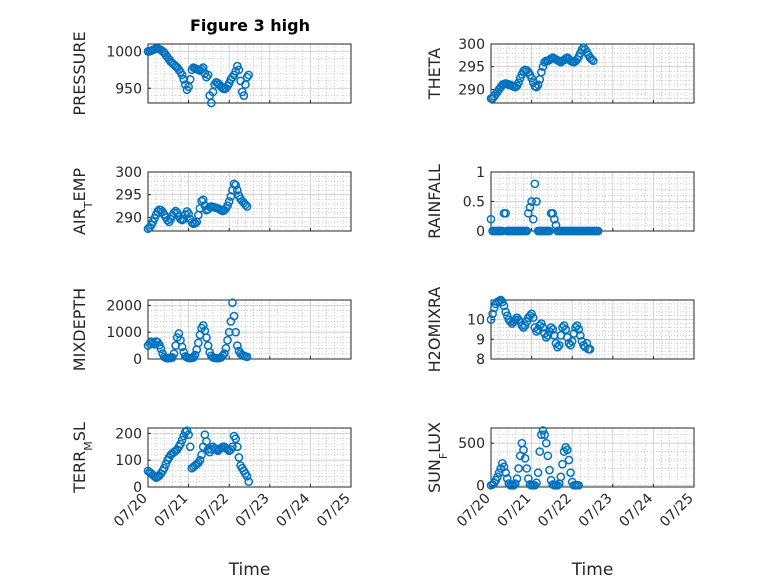  Describe the element at coordinates (124, 306) in the screenshot. I see `y-tick-label: 2000` at that location.